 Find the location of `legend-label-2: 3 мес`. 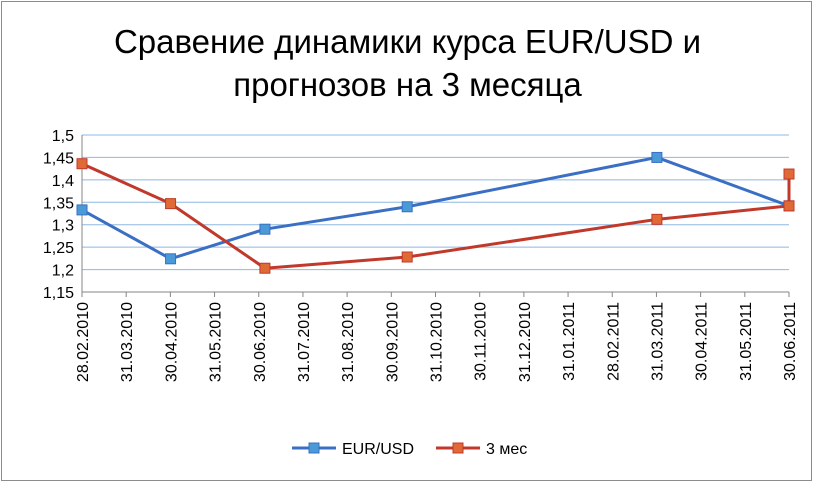

legend-label-2: 3 мес is located at coordinates (506, 449).